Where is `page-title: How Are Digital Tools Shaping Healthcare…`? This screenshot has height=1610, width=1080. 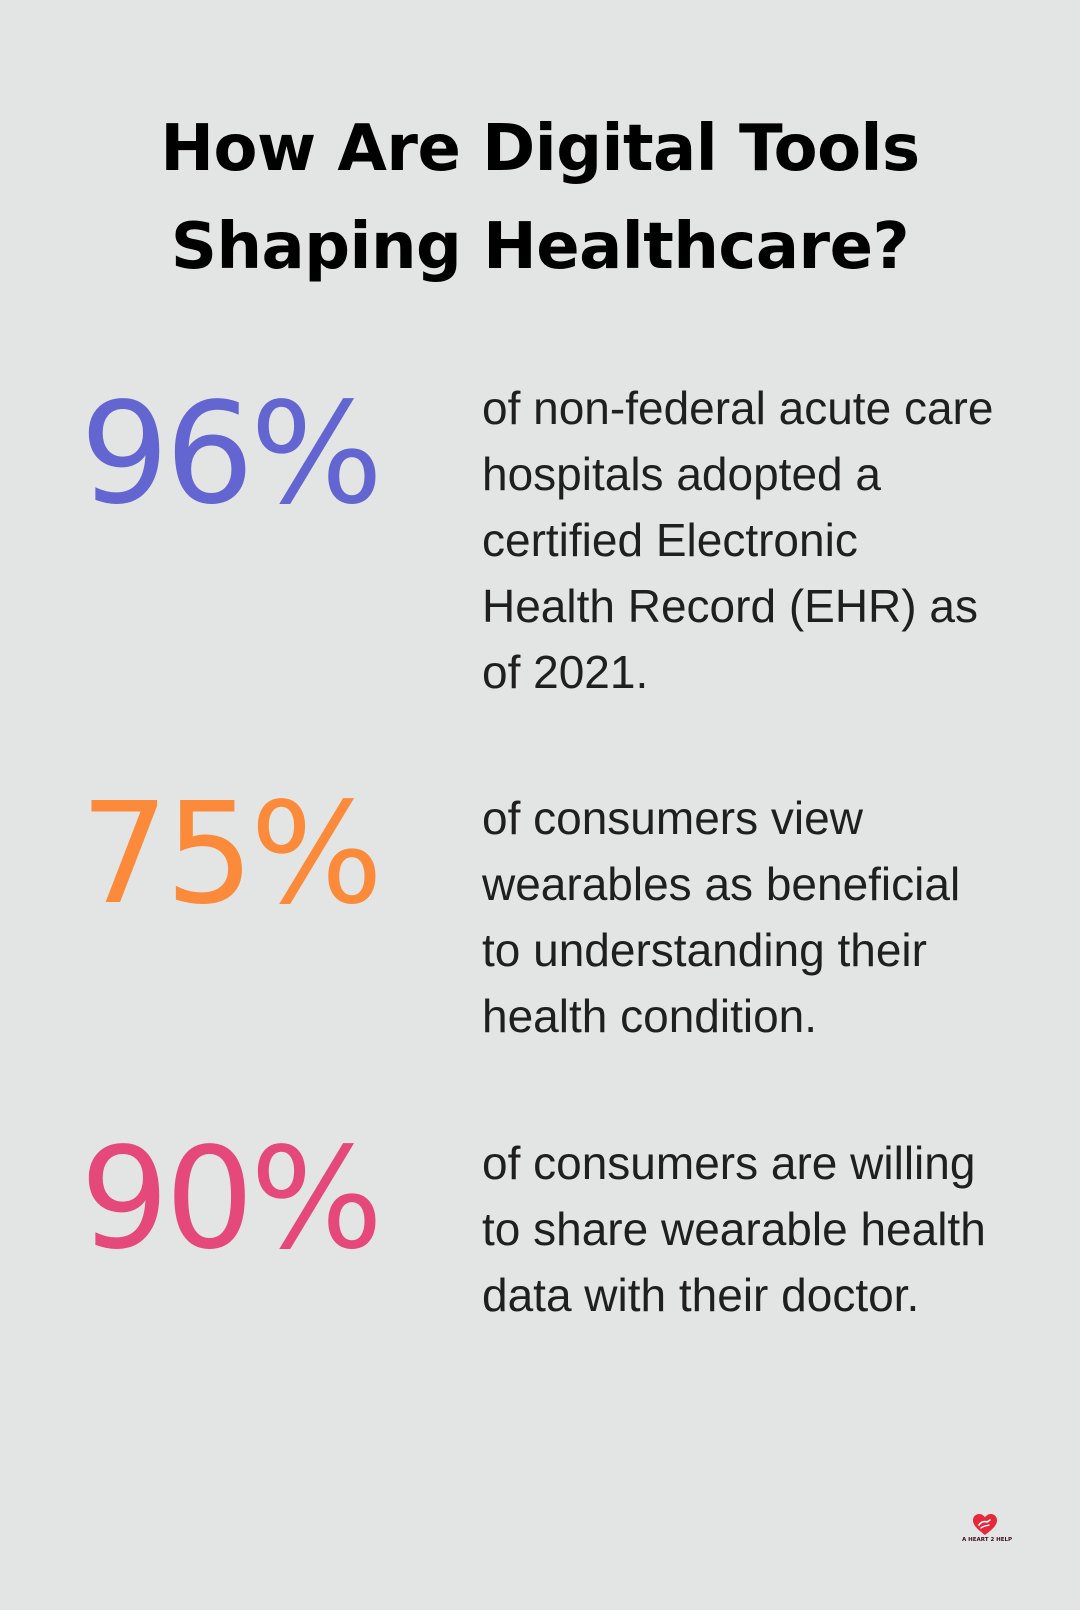 page-title: How Are Digital Tools Shaping Healthcare… is located at coordinates (540, 198).